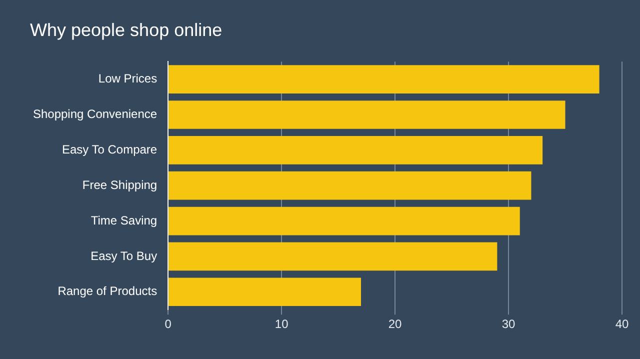 This screenshot has width=640, height=359. I want to click on x-tick-label: 20, so click(395, 324).